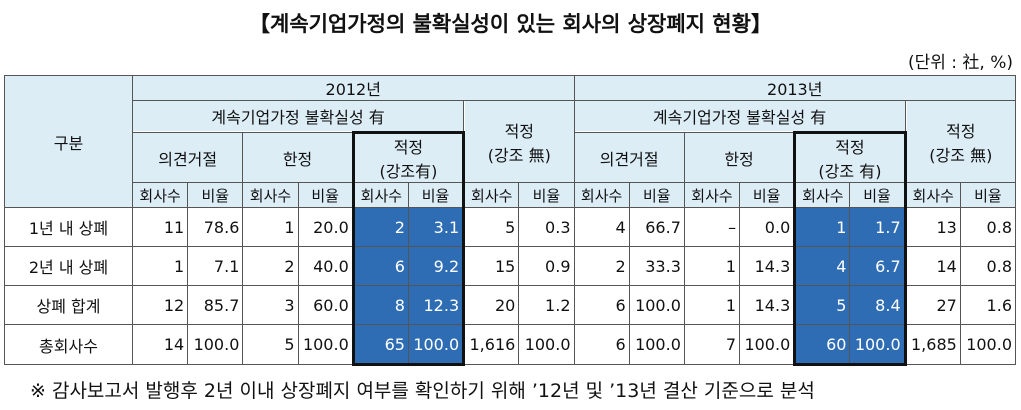 Image resolution: width=1021 pixels, height=410 pixels. Describe the element at coordinates (932, 305) in the screenshot. I see `data-cell: 27` at that location.